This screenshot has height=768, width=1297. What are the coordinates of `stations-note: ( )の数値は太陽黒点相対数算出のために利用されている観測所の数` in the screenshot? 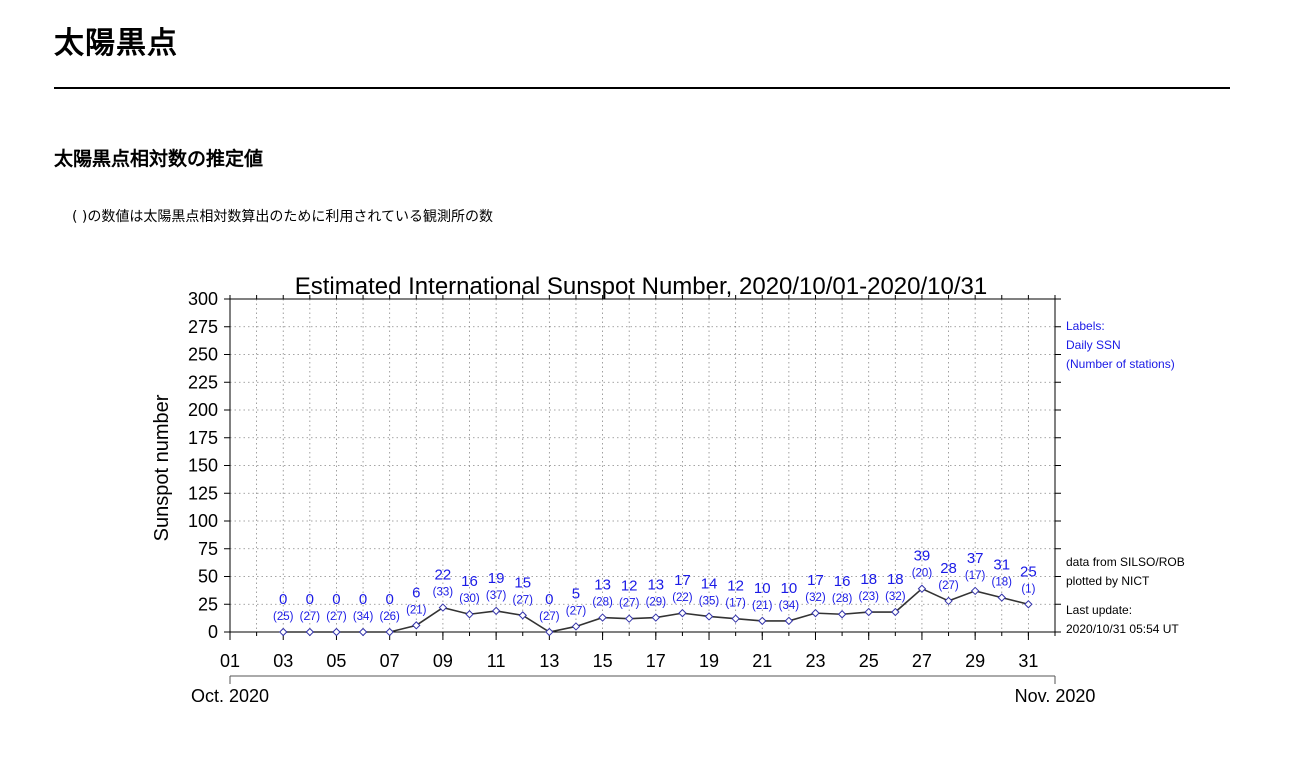 It's located at (282, 217).